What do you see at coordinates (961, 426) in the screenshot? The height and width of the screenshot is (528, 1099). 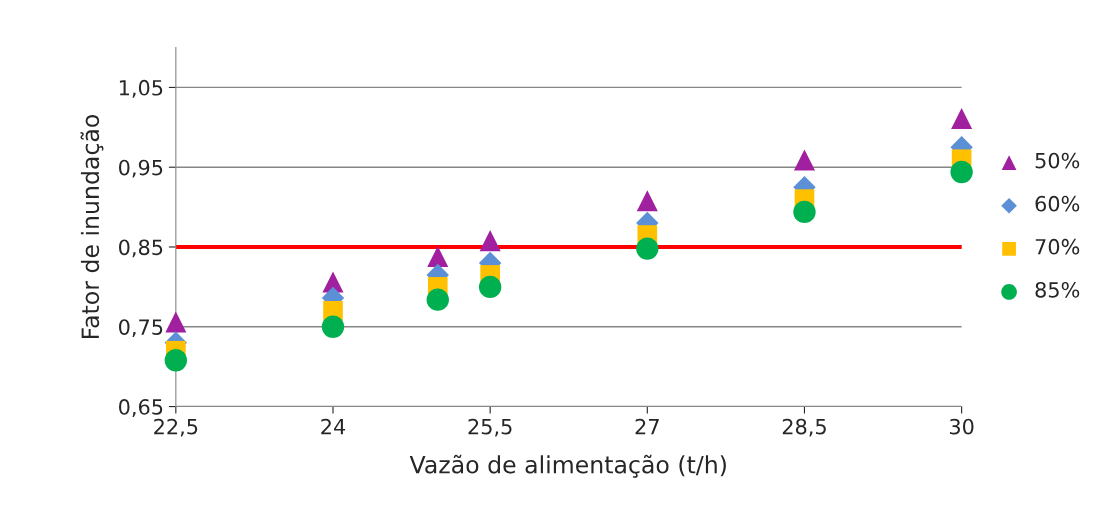 I see `x-tick-label: 30` at bounding box center [961, 426].